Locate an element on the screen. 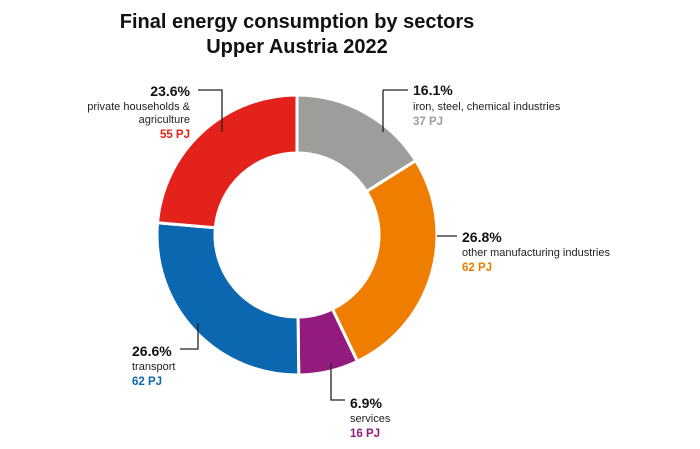 The width and height of the screenshot is (700, 449). slice-label-percent: 26.6% is located at coordinates (152, 351).